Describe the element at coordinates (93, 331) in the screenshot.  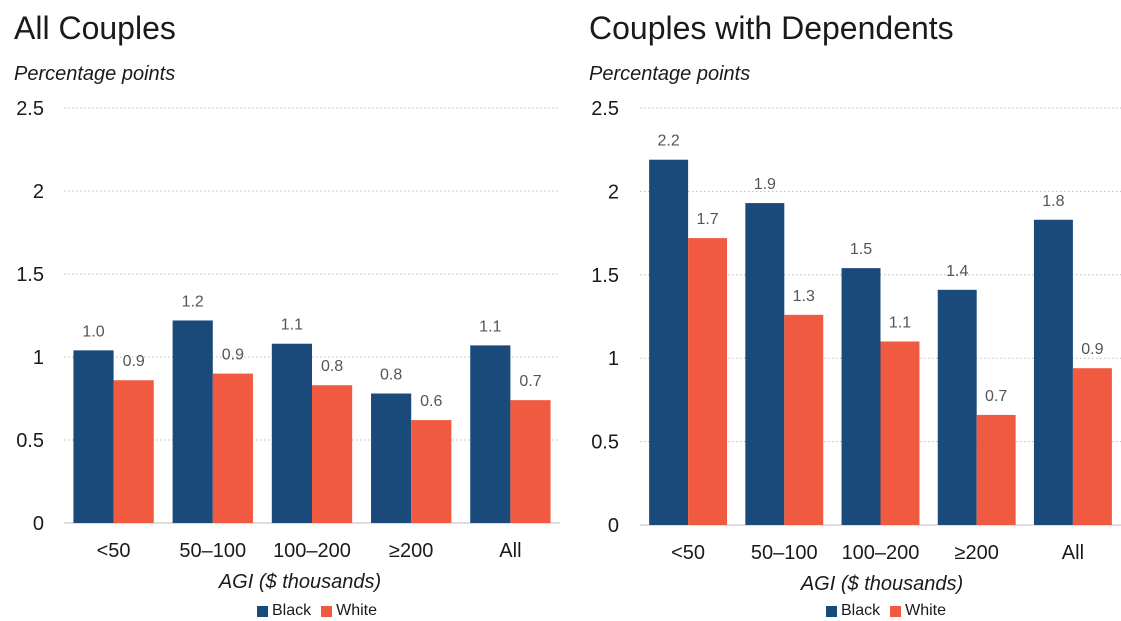
I see `data-label: 1.0` at that location.